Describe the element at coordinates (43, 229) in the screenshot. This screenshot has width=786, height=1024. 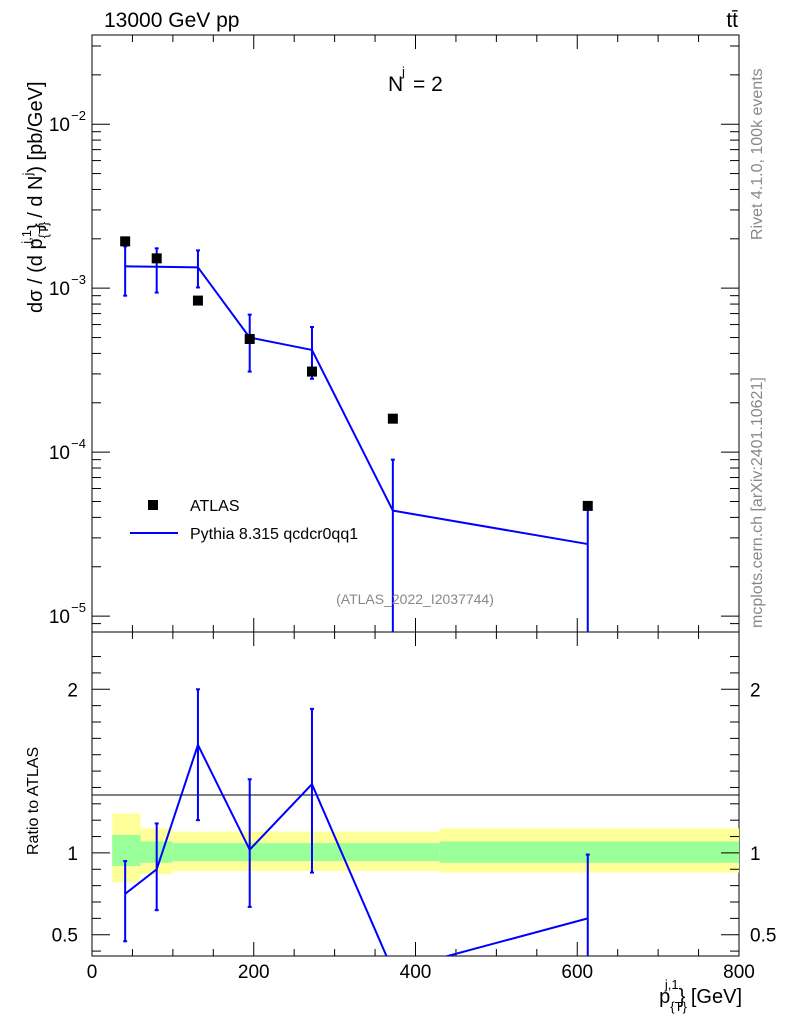
I see `main-y-label-sub: {T}` at that location.